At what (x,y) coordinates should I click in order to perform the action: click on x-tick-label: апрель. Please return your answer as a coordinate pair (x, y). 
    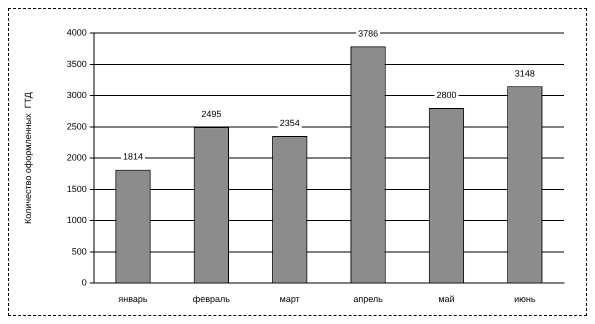
    Looking at the image, I should click on (368, 299).